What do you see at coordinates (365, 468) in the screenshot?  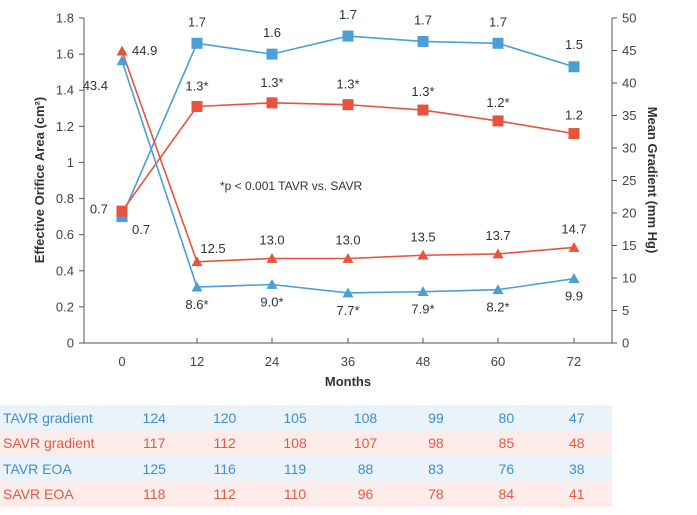 I see `table-cell: 88` at bounding box center [365, 468].